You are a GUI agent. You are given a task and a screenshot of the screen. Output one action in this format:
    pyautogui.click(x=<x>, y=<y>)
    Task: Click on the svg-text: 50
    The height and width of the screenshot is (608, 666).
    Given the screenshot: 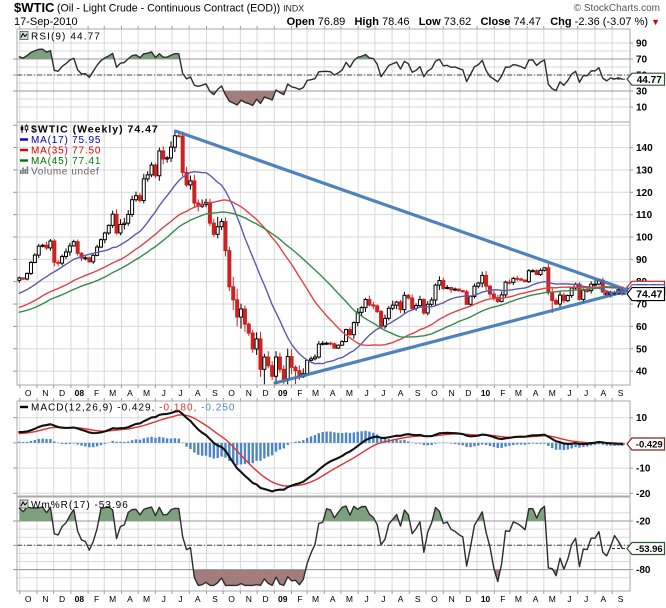 What is the action you would take?
    pyautogui.click(x=642, y=349)
    